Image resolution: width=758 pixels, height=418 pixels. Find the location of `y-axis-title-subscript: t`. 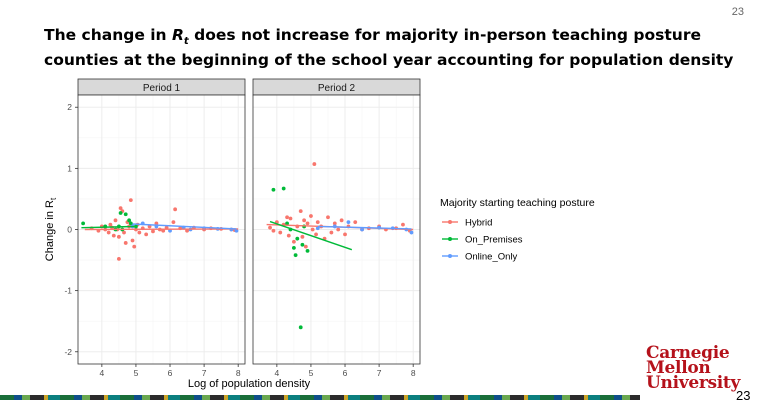

y-axis-title-subscript: t is located at coordinates (53, 198).